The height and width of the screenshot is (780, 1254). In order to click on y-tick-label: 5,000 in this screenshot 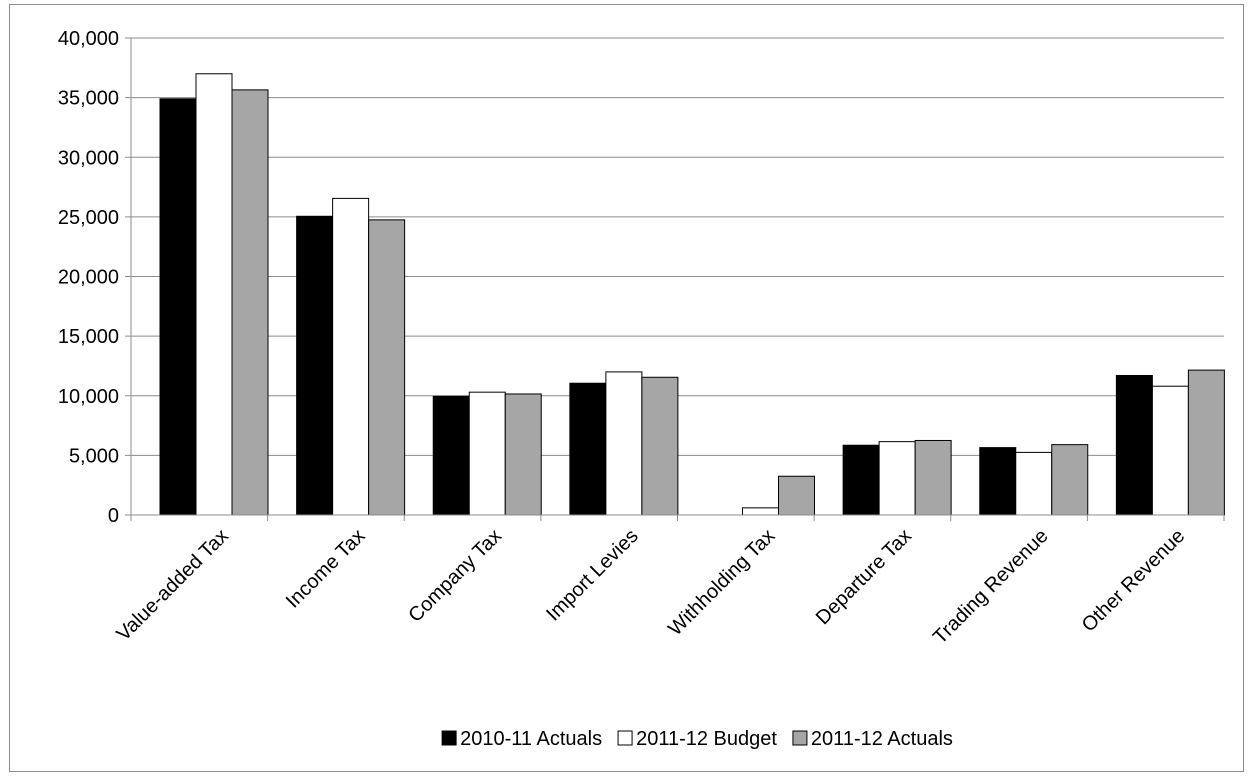, I will do `click(94, 456)`.